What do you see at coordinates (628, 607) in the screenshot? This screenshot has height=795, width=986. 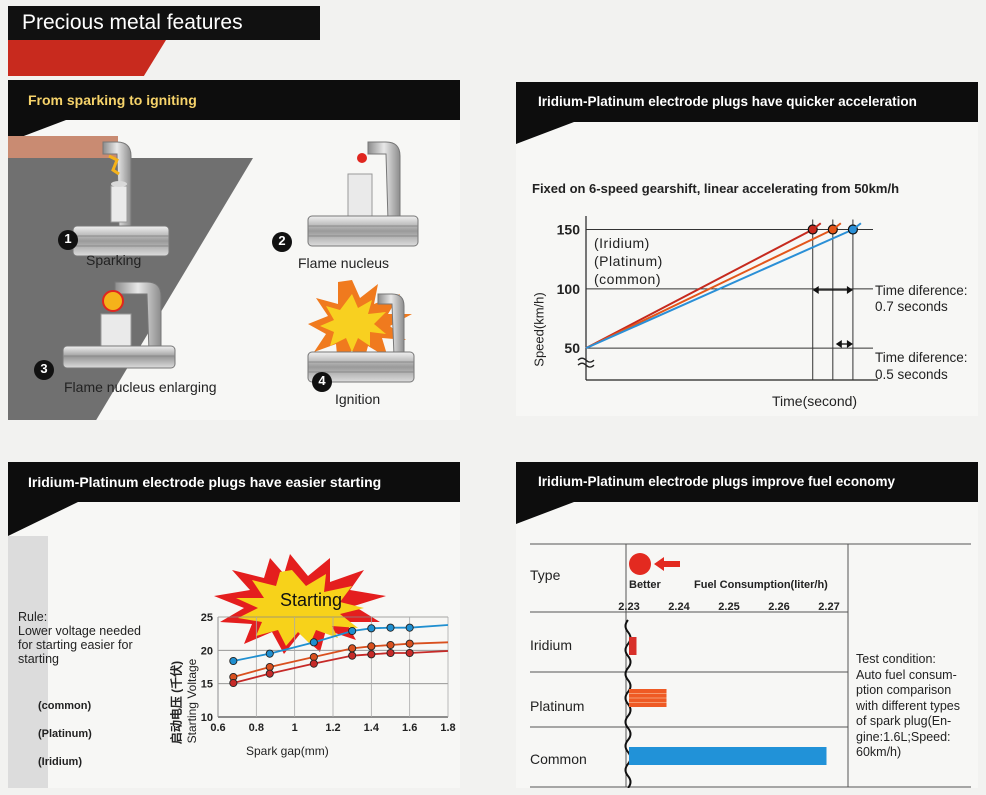 I see `fuel-xtick-0: 2.23` at bounding box center [628, 607].